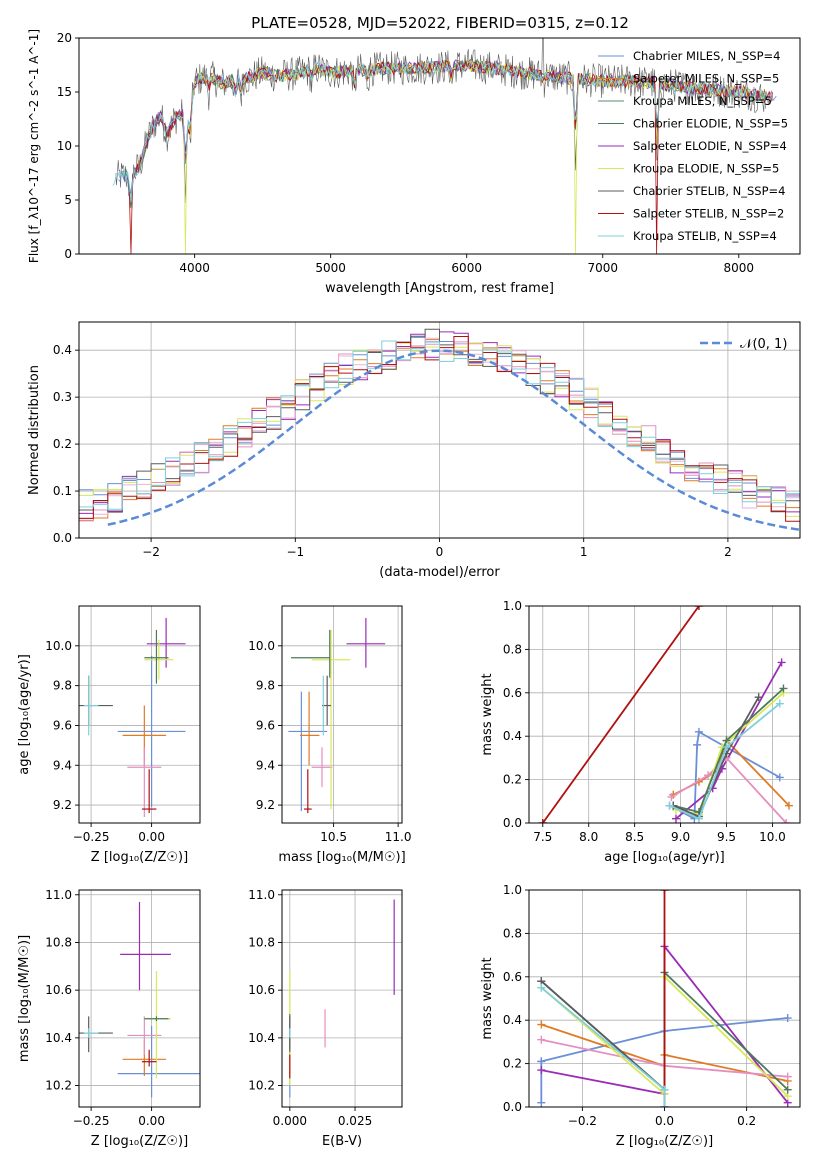  I want to click on legend-label-6: Chabrier STELIB, N_SSP=4, so click(709, 191).